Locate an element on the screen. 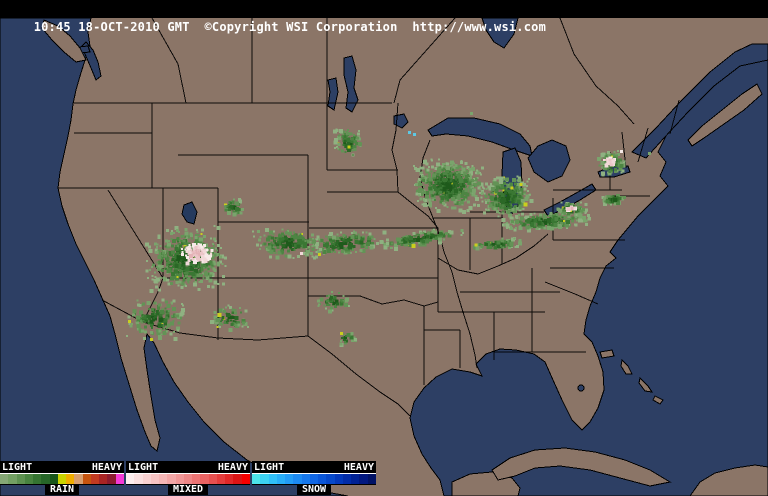 The image size is (768, 496). great-salt-lake is located at coordinates (189, 213).